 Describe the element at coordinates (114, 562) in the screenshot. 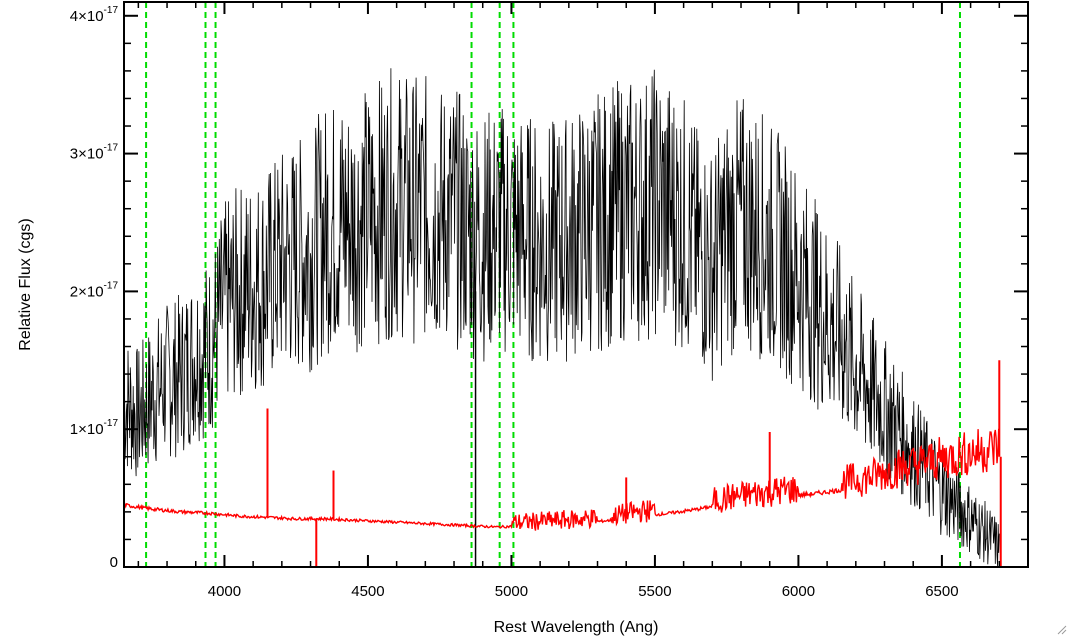

I see `y-tick-label: 0` at that location.